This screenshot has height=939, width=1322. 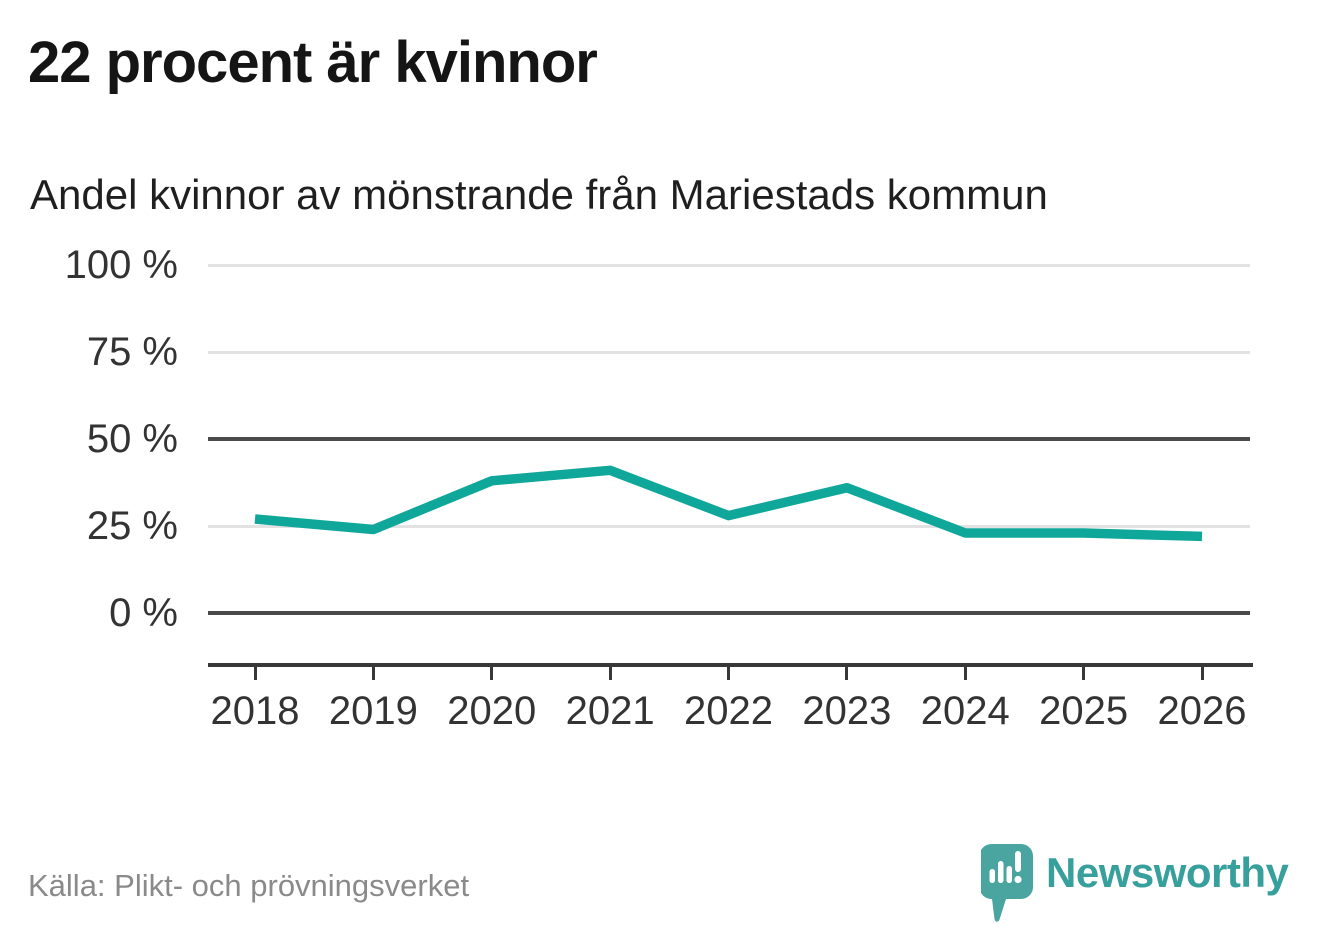 What do you see at coordinates (847, 711) in the screenshot?
I see `x-tick-label-2023: 2023` at bounding box center [847, 711].